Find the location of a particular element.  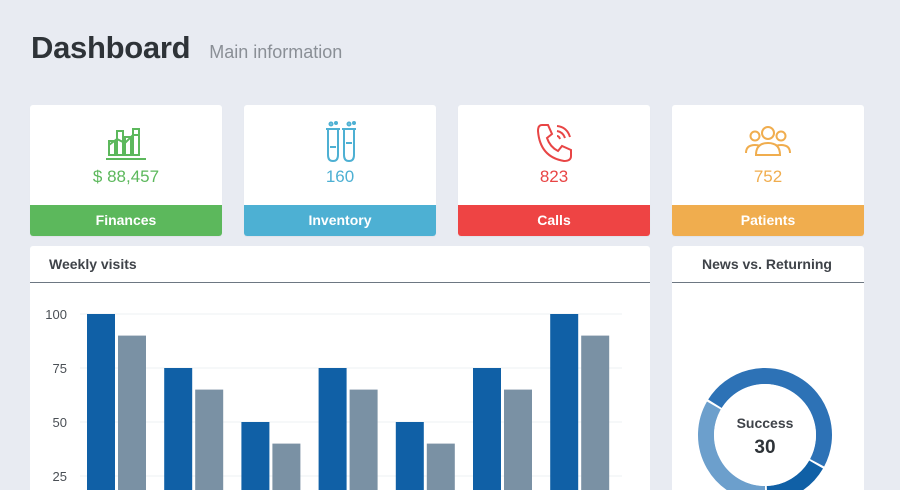

donut-chart: Success 30 is located at coordinates (765, 429).